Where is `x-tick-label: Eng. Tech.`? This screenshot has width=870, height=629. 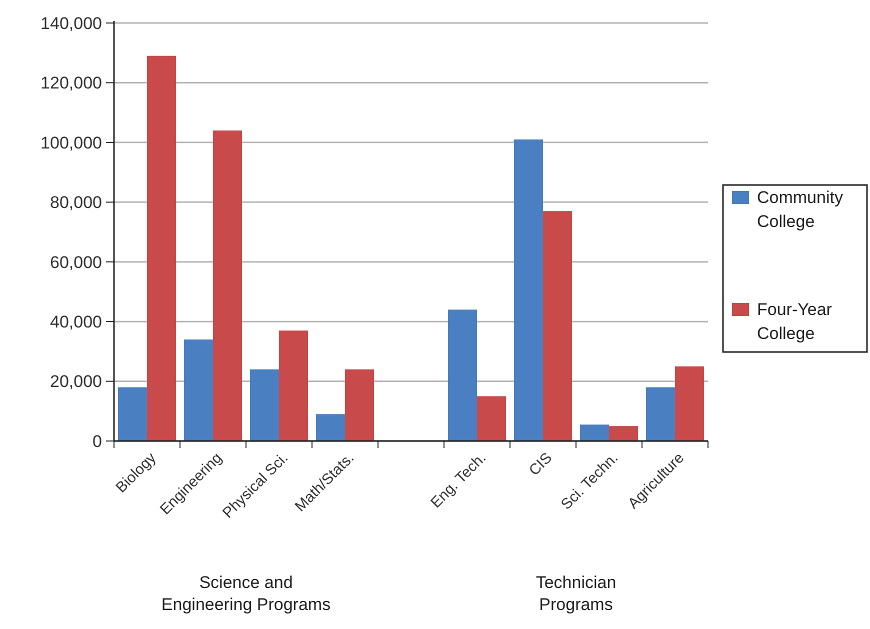 x-tick-label: Eng. Tech. is located at coordinates (459, 481).